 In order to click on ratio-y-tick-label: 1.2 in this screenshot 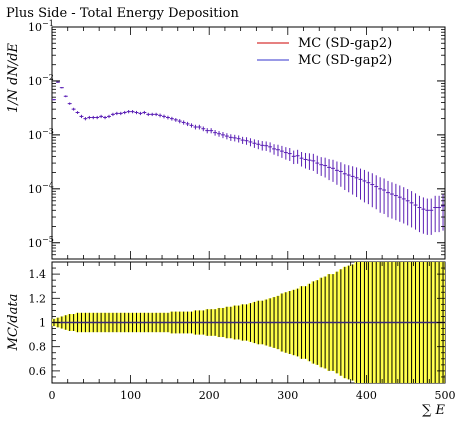, I will do `click(38, 298)`.